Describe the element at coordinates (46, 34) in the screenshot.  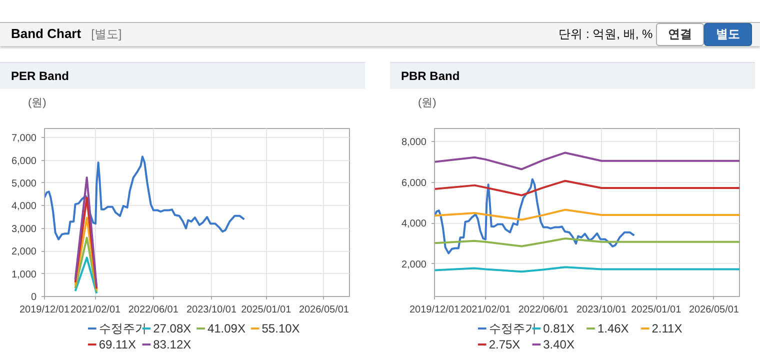
I see `text: Band Chart` at that location.